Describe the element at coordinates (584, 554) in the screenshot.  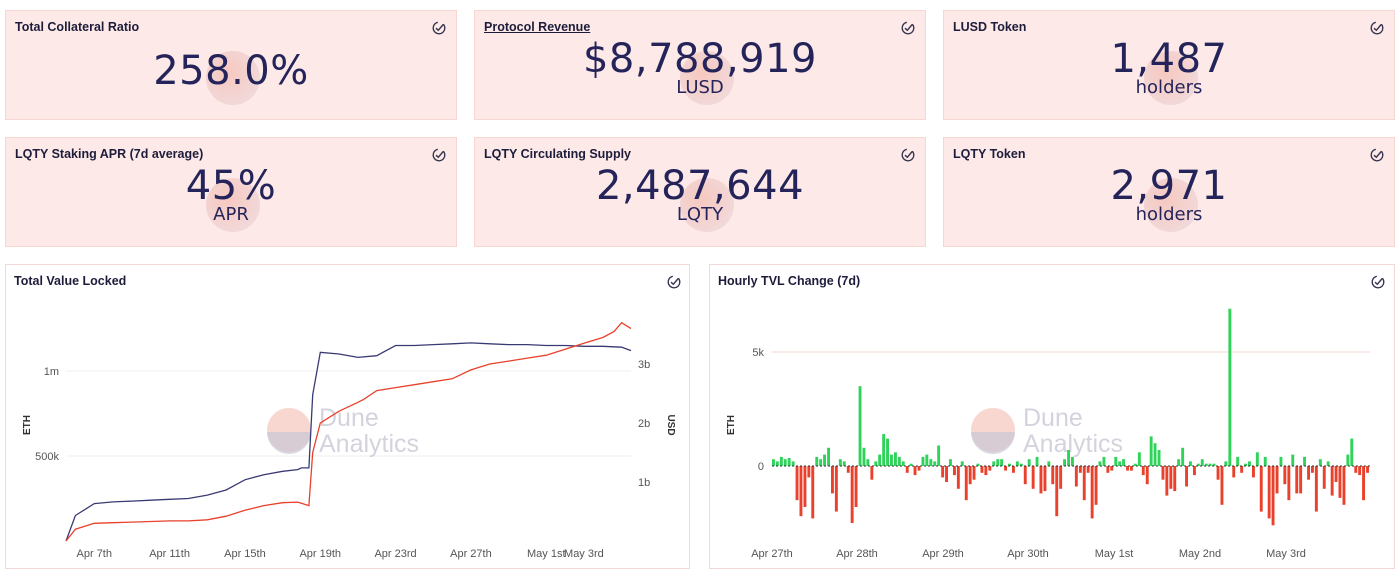
I see `x-tick-label: May 3rd` at that location.